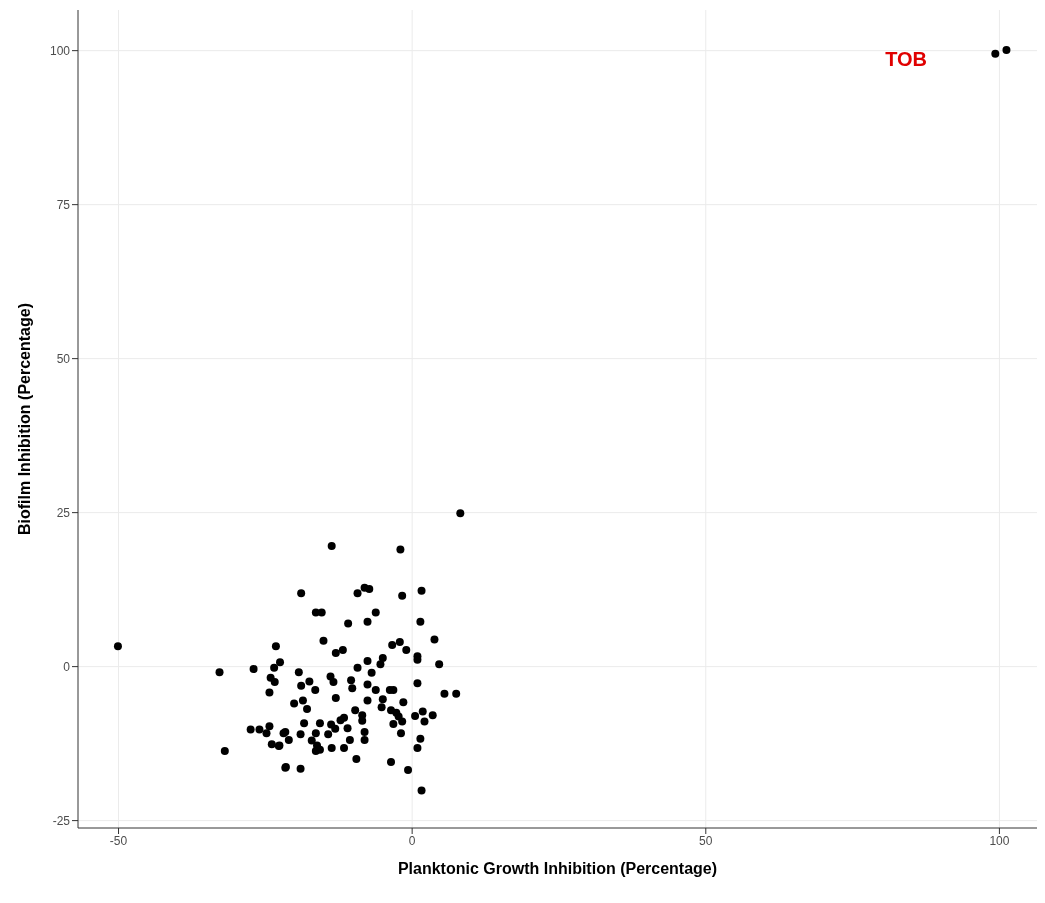 This screenshot has width=1045, height=903. I want to click on x-tick-label: 100, so click(999, 840).